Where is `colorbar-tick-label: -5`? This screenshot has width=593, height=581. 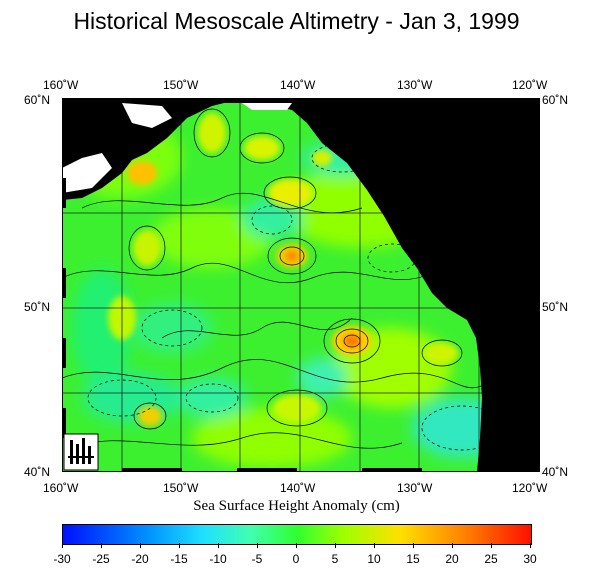 colorbar-tick-label: -5 is located at coordinates (257, 559).